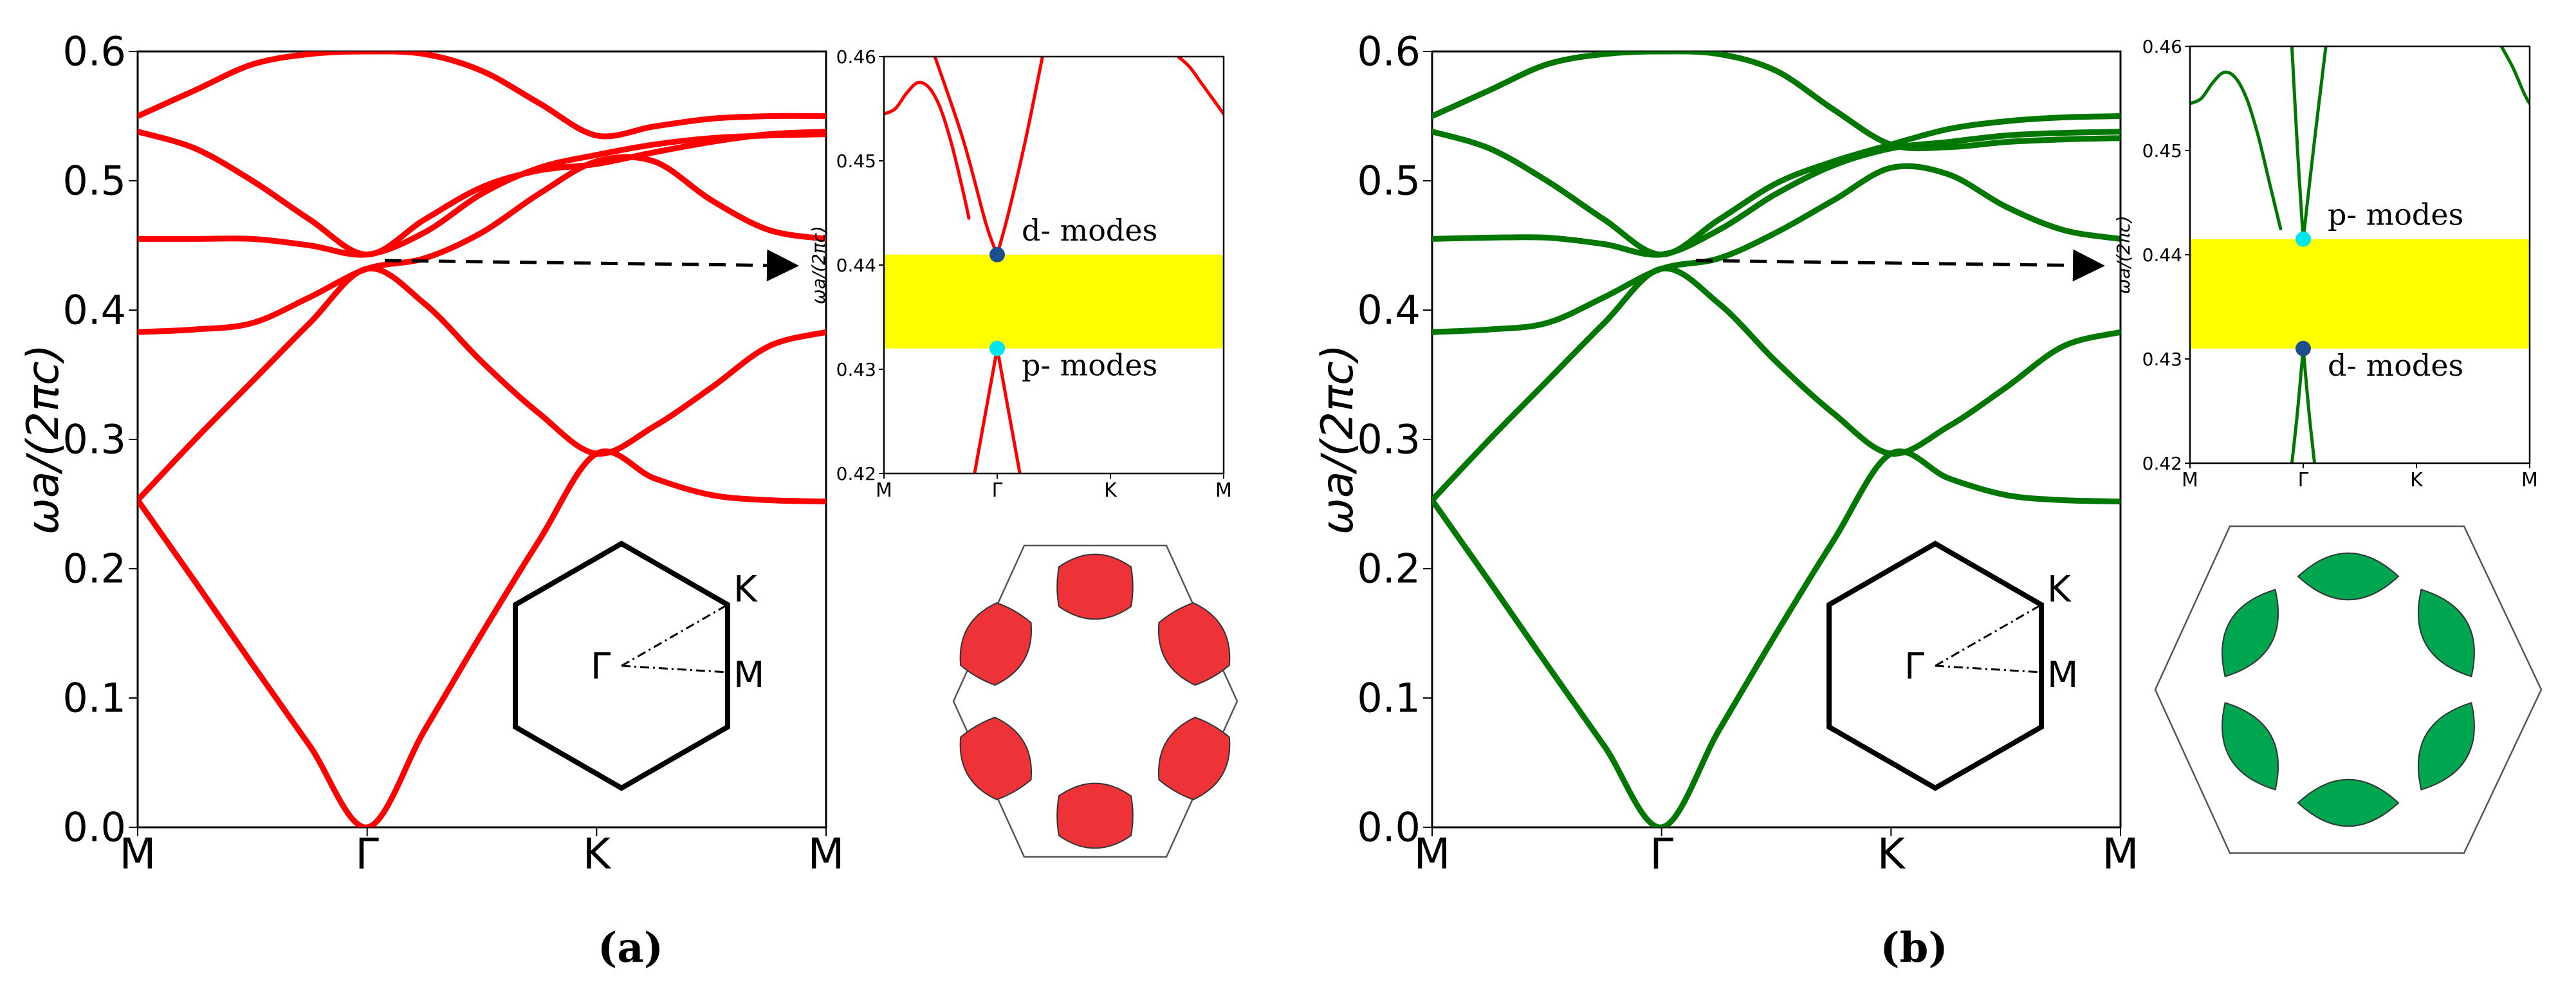 This screenshot has width=2576, height=992. I want to click on a-main-y-tick-label: 0.6, so click(94, 51).